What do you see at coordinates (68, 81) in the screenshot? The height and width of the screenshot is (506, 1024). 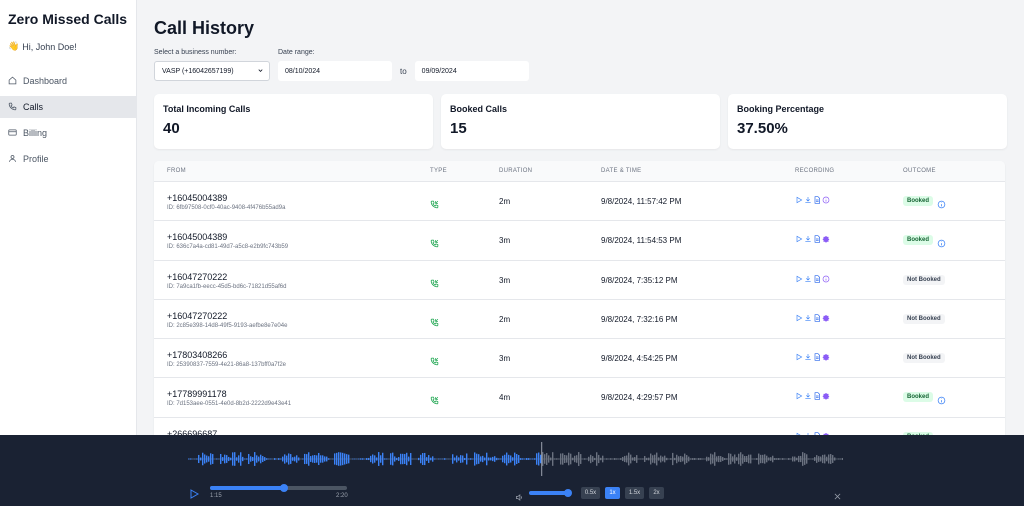 I see `sidebar-item-dashboard: Dashboard` at bounding box center [68, 81].